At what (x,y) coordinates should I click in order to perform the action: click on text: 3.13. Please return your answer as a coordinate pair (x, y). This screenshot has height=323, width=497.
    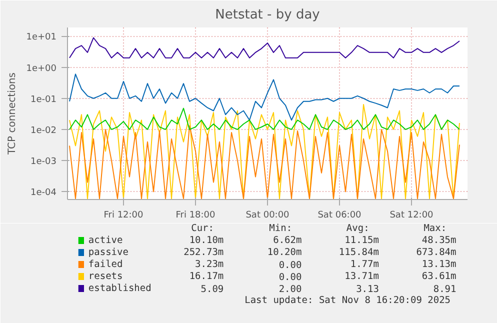
    Looking at the image, I should click on (367, 289).